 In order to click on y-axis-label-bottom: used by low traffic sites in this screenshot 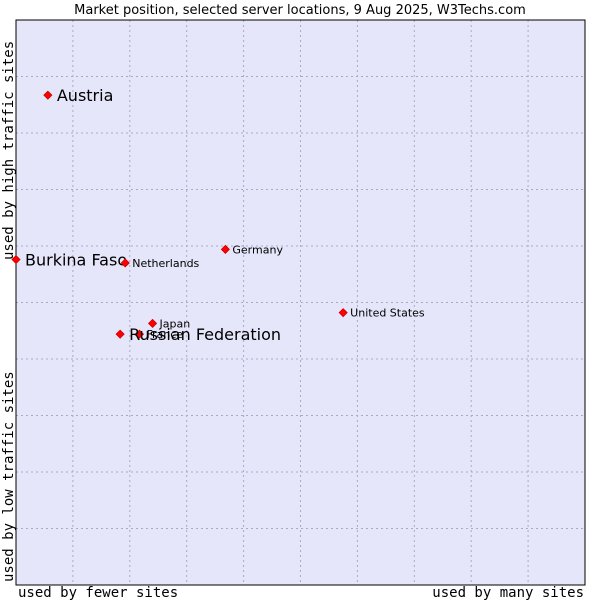, I will do `click(9, 476)`.